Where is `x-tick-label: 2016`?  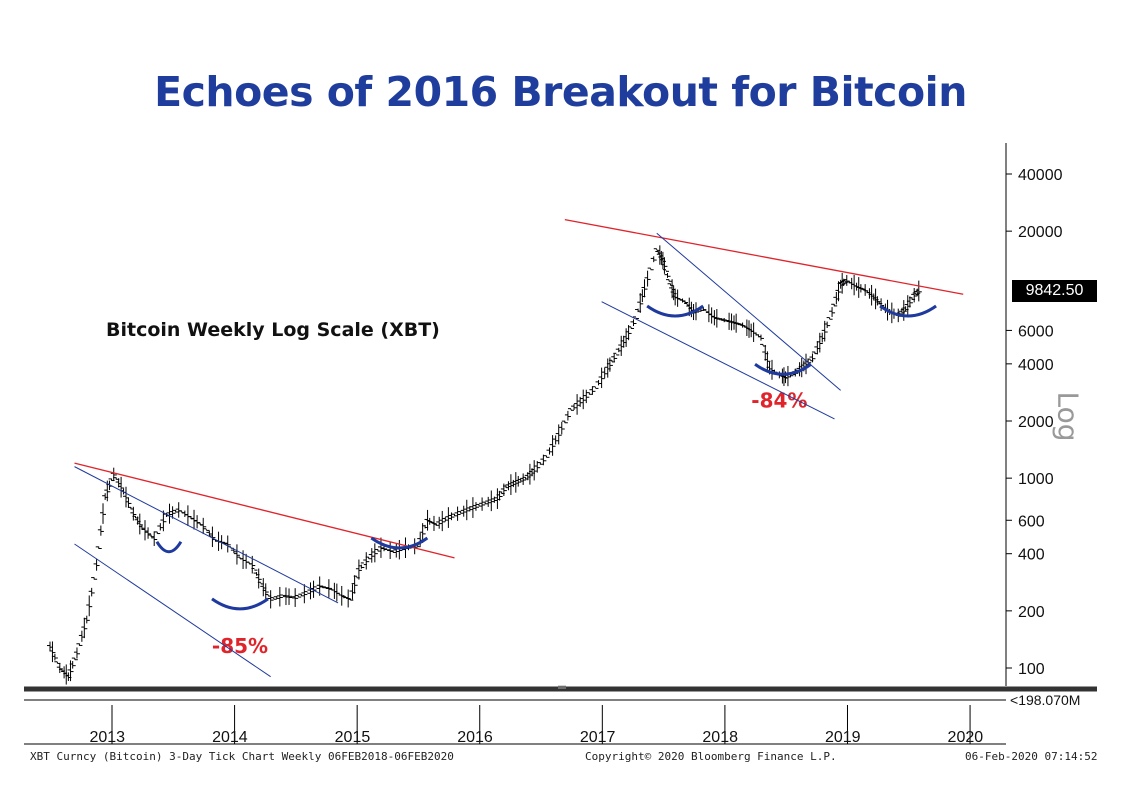
x-tick-label: 2016 is located at coordinates (475, 737).